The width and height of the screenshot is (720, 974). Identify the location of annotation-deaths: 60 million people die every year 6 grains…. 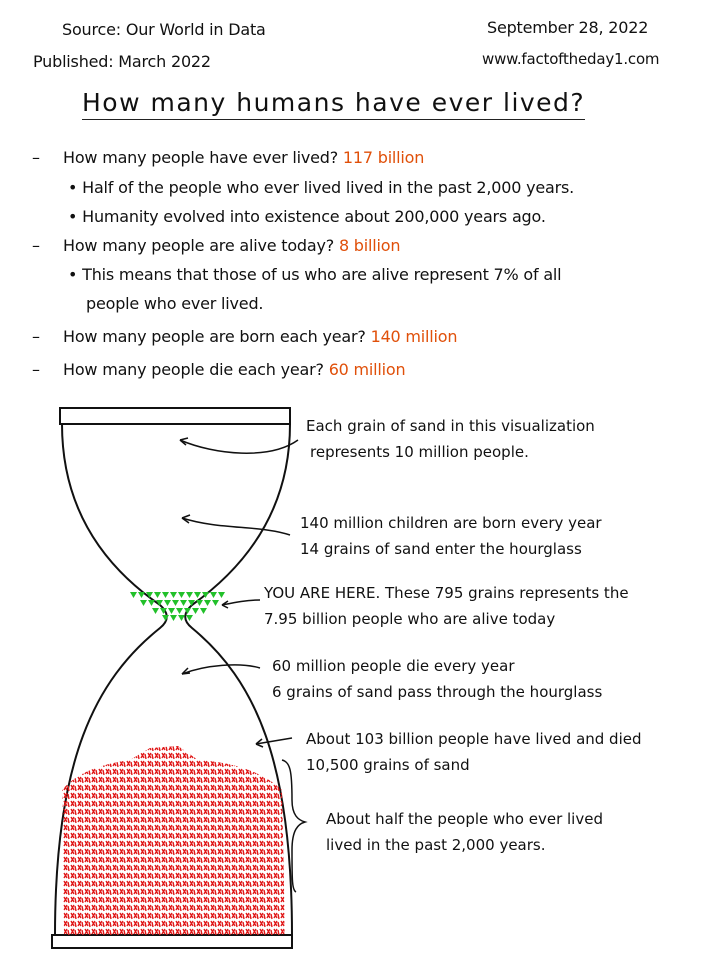
(437, 679).